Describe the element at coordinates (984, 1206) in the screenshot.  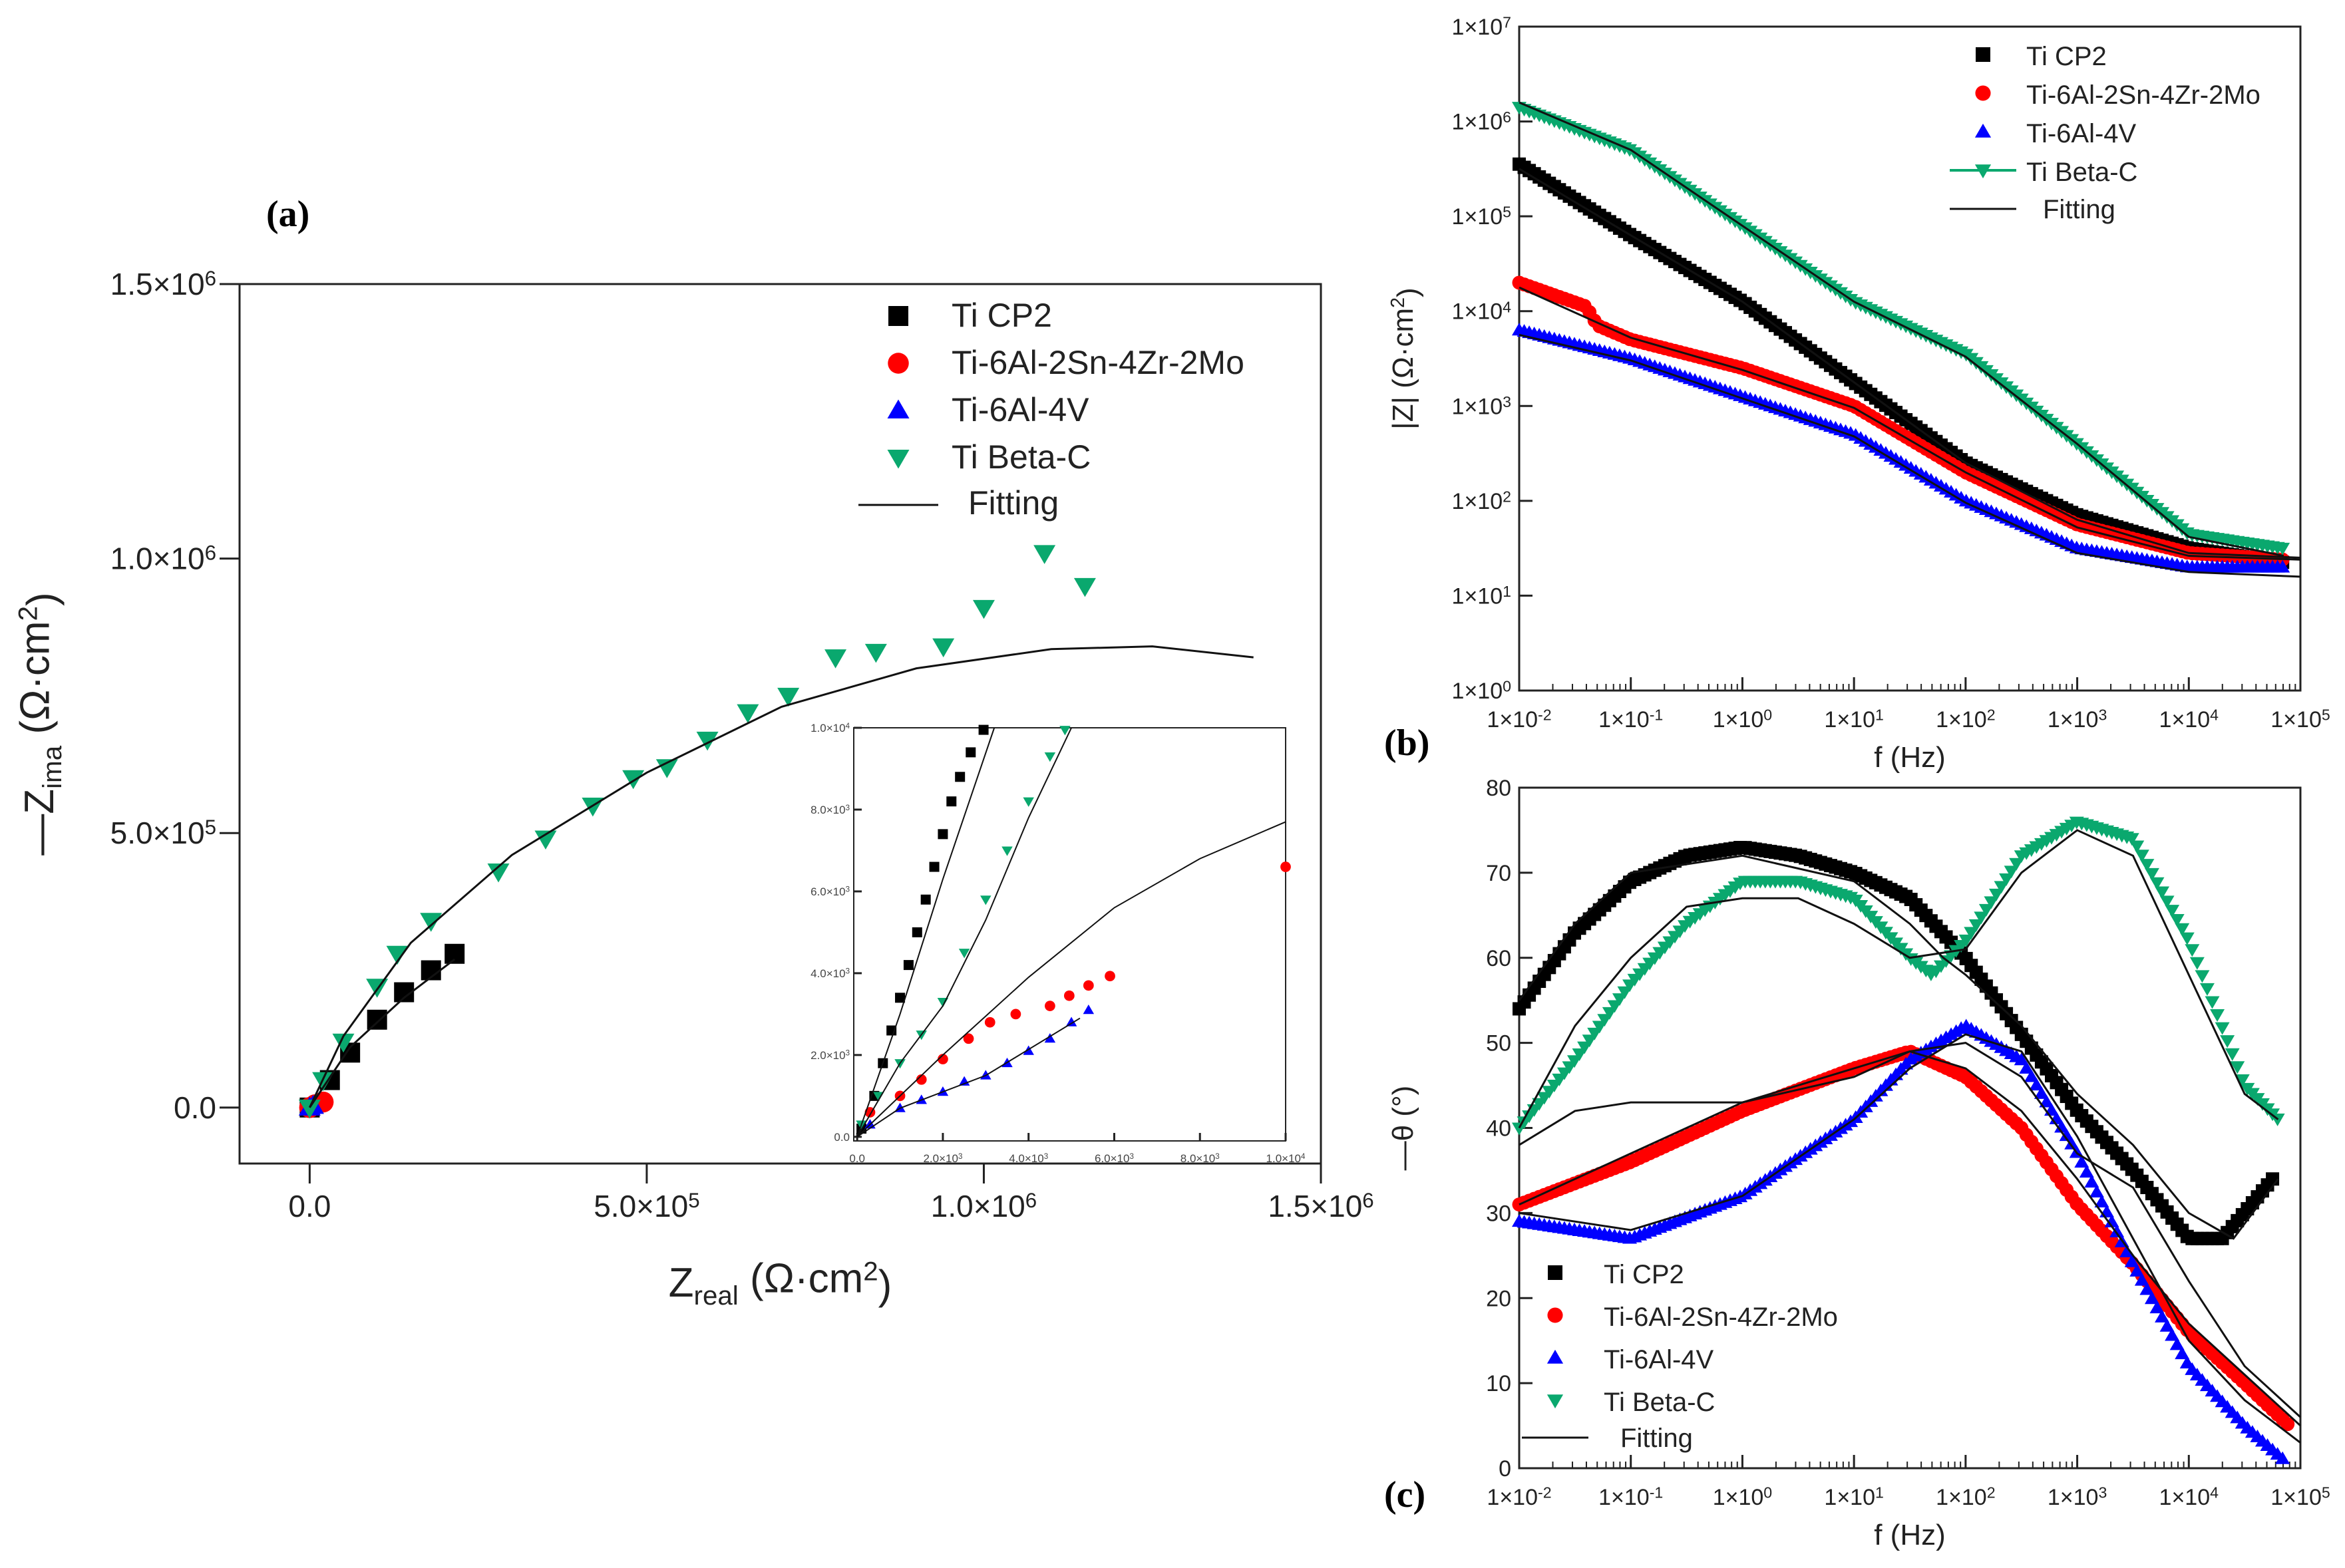
I see `x-tick-label: 1.0×106` at that location.